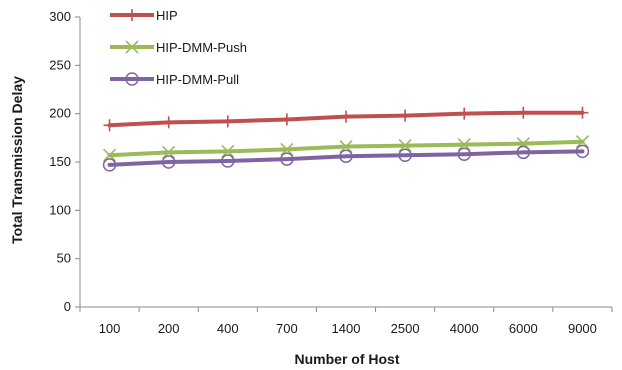 This screenshot has height=370, width=622. Describe the element at coordinates (464, 328) in the screenshot. I see `x-tick-label: 4000` at that location.